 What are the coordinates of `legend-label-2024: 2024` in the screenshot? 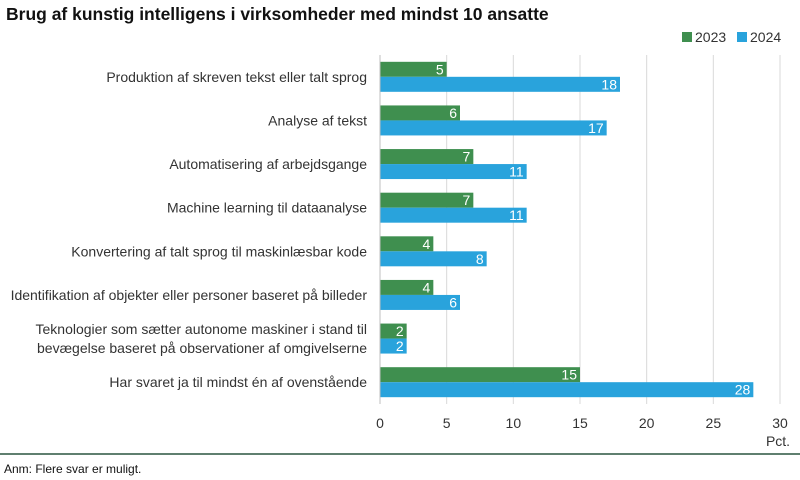 It's located at (765, 37).